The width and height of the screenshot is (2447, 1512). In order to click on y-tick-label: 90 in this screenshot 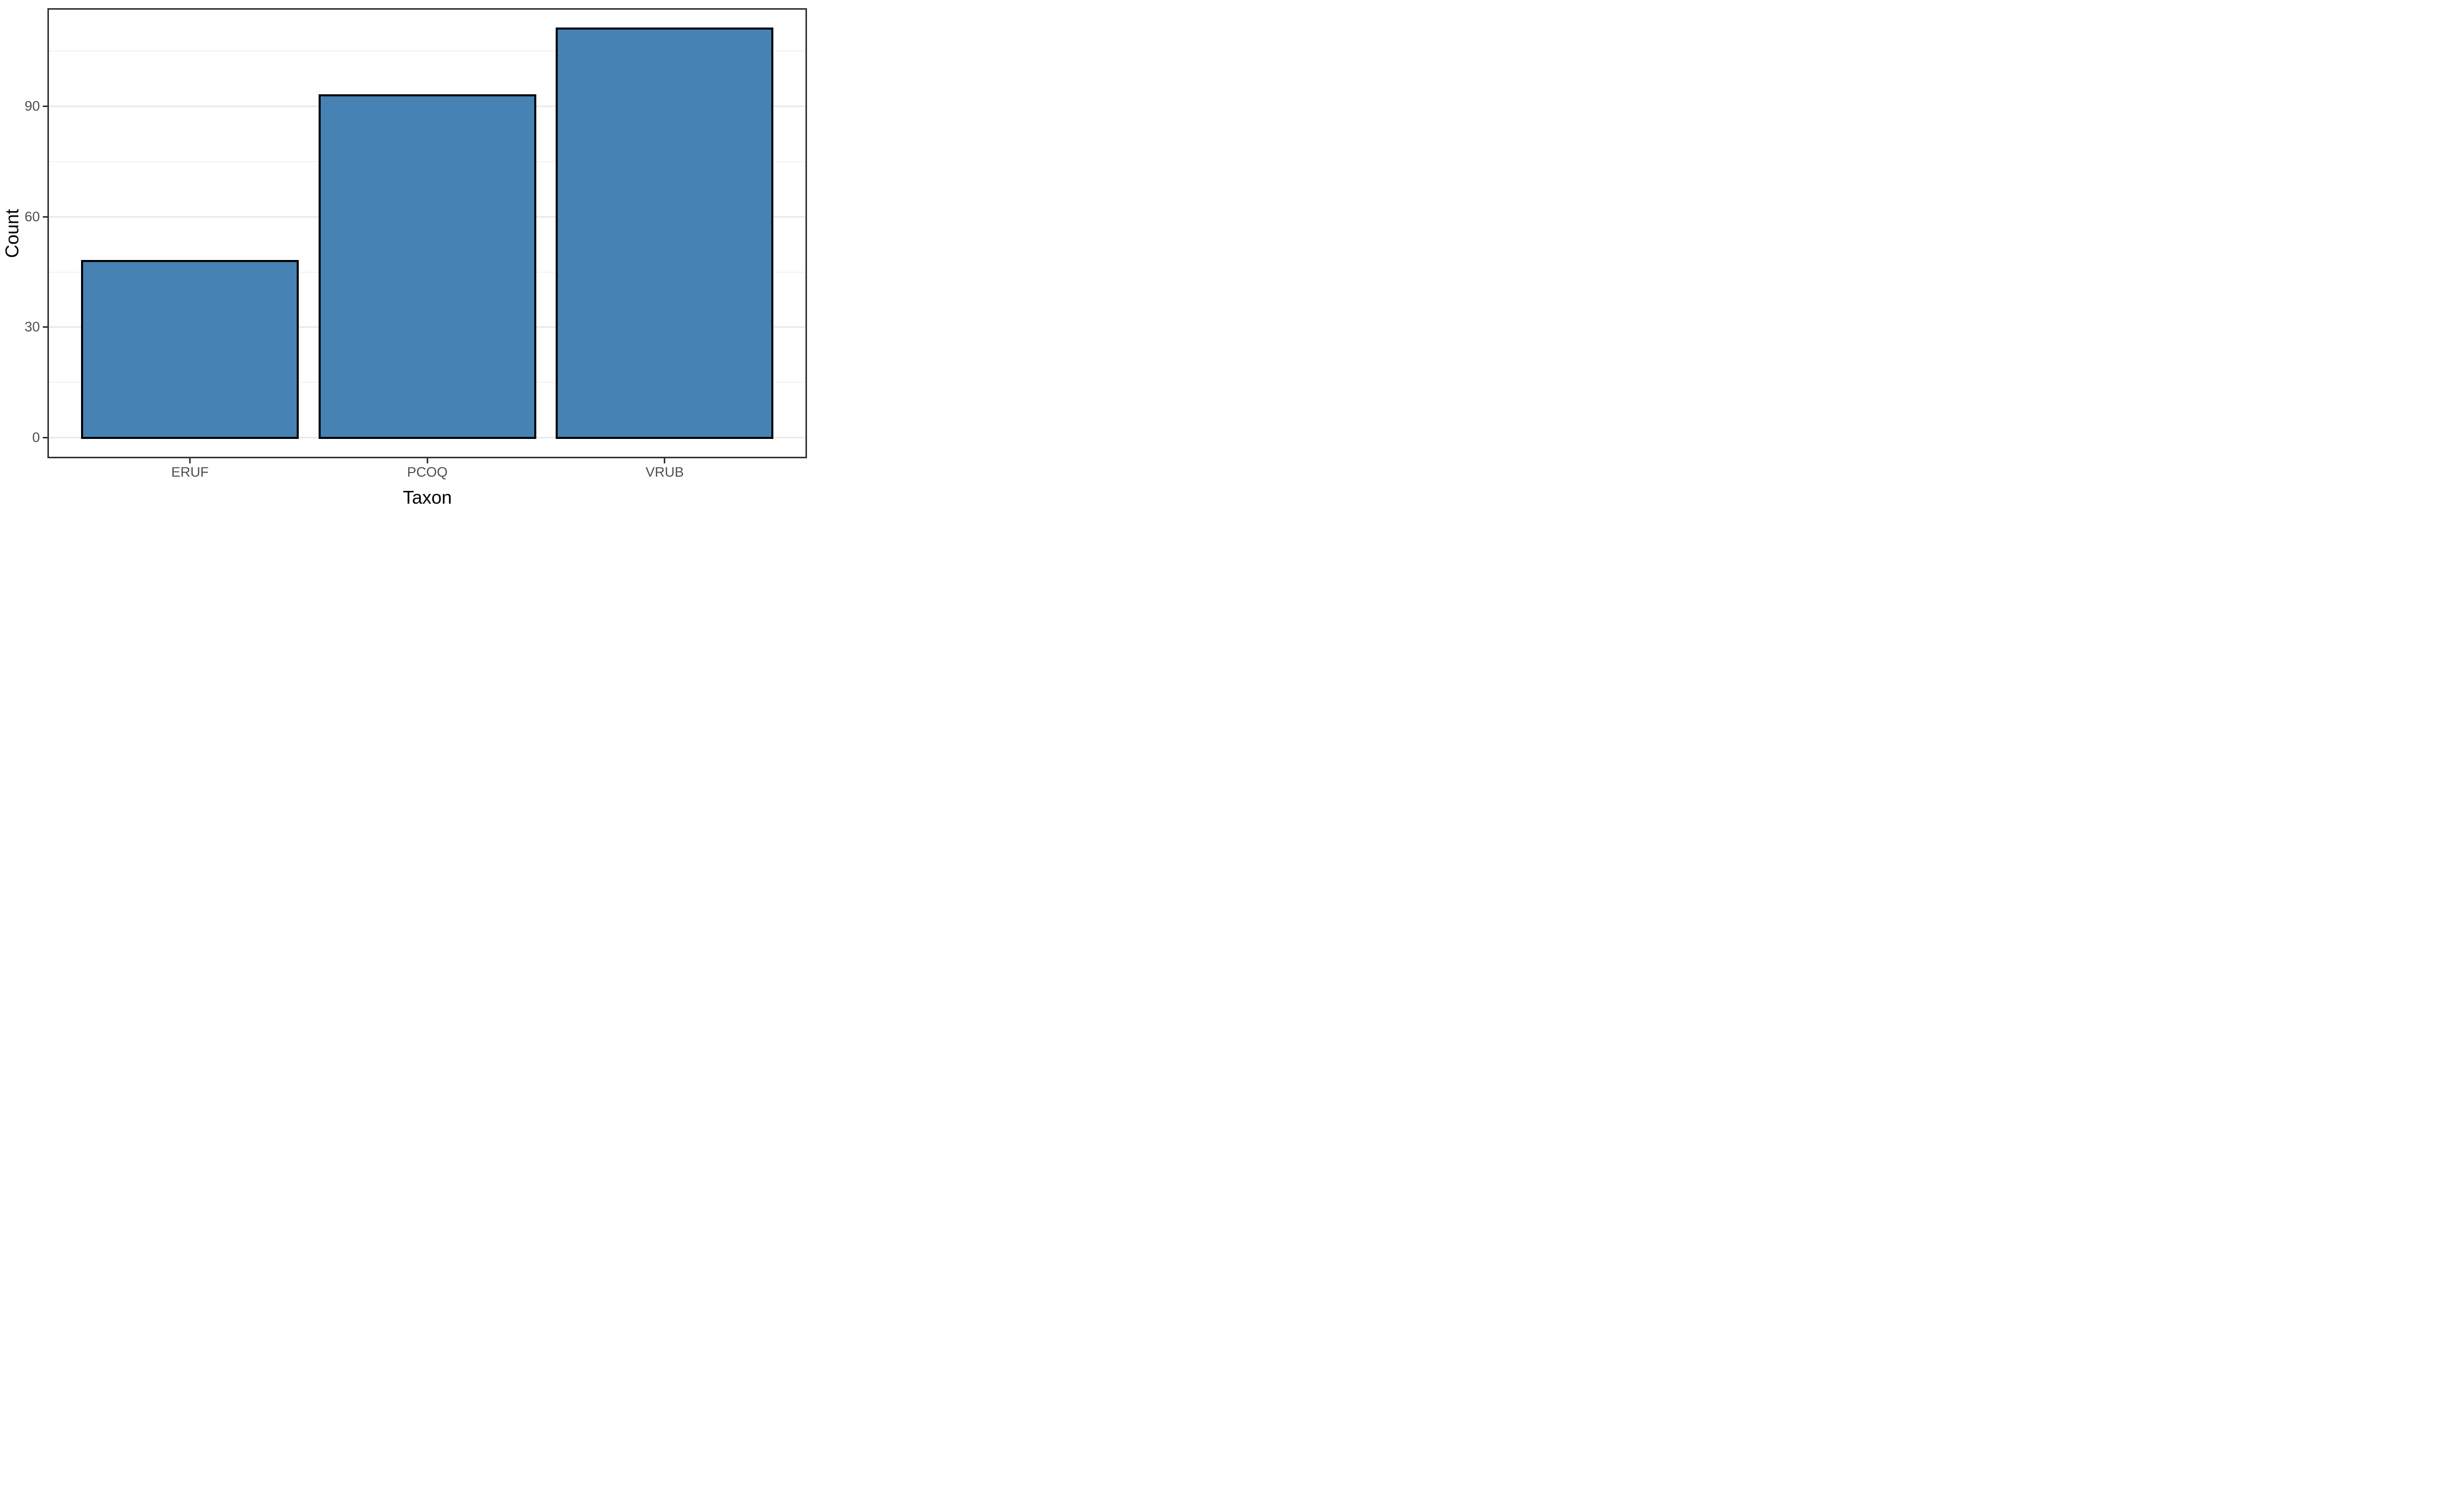, I will do `click(32, 106)`.